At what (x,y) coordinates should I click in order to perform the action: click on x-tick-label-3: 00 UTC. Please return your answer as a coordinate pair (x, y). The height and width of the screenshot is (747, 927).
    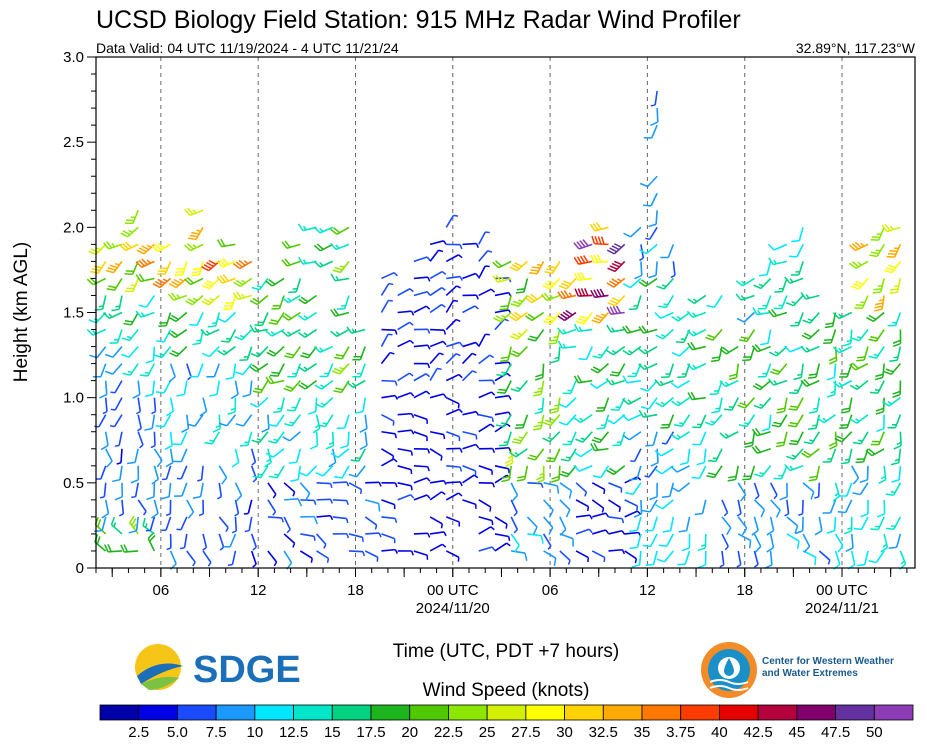
    Looking at the image, I should click on (453, 590).